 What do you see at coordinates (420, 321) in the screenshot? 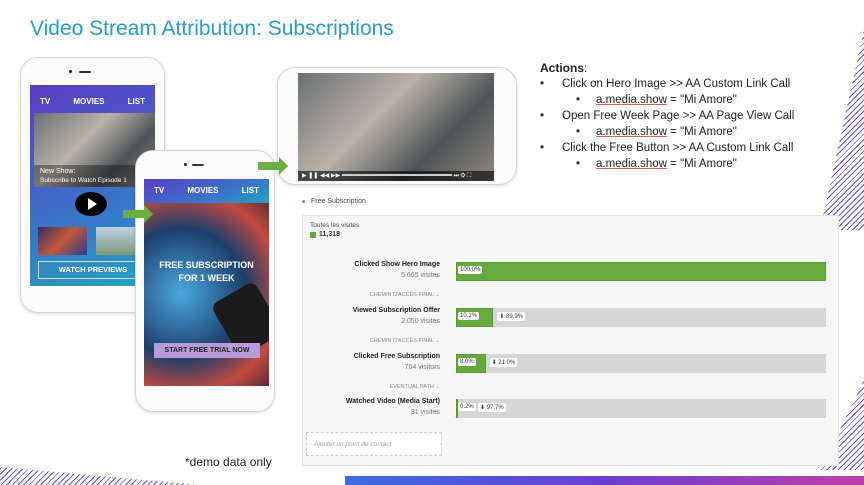
I see `step-count: 2 050 visites` at bounding box center [420, 321].